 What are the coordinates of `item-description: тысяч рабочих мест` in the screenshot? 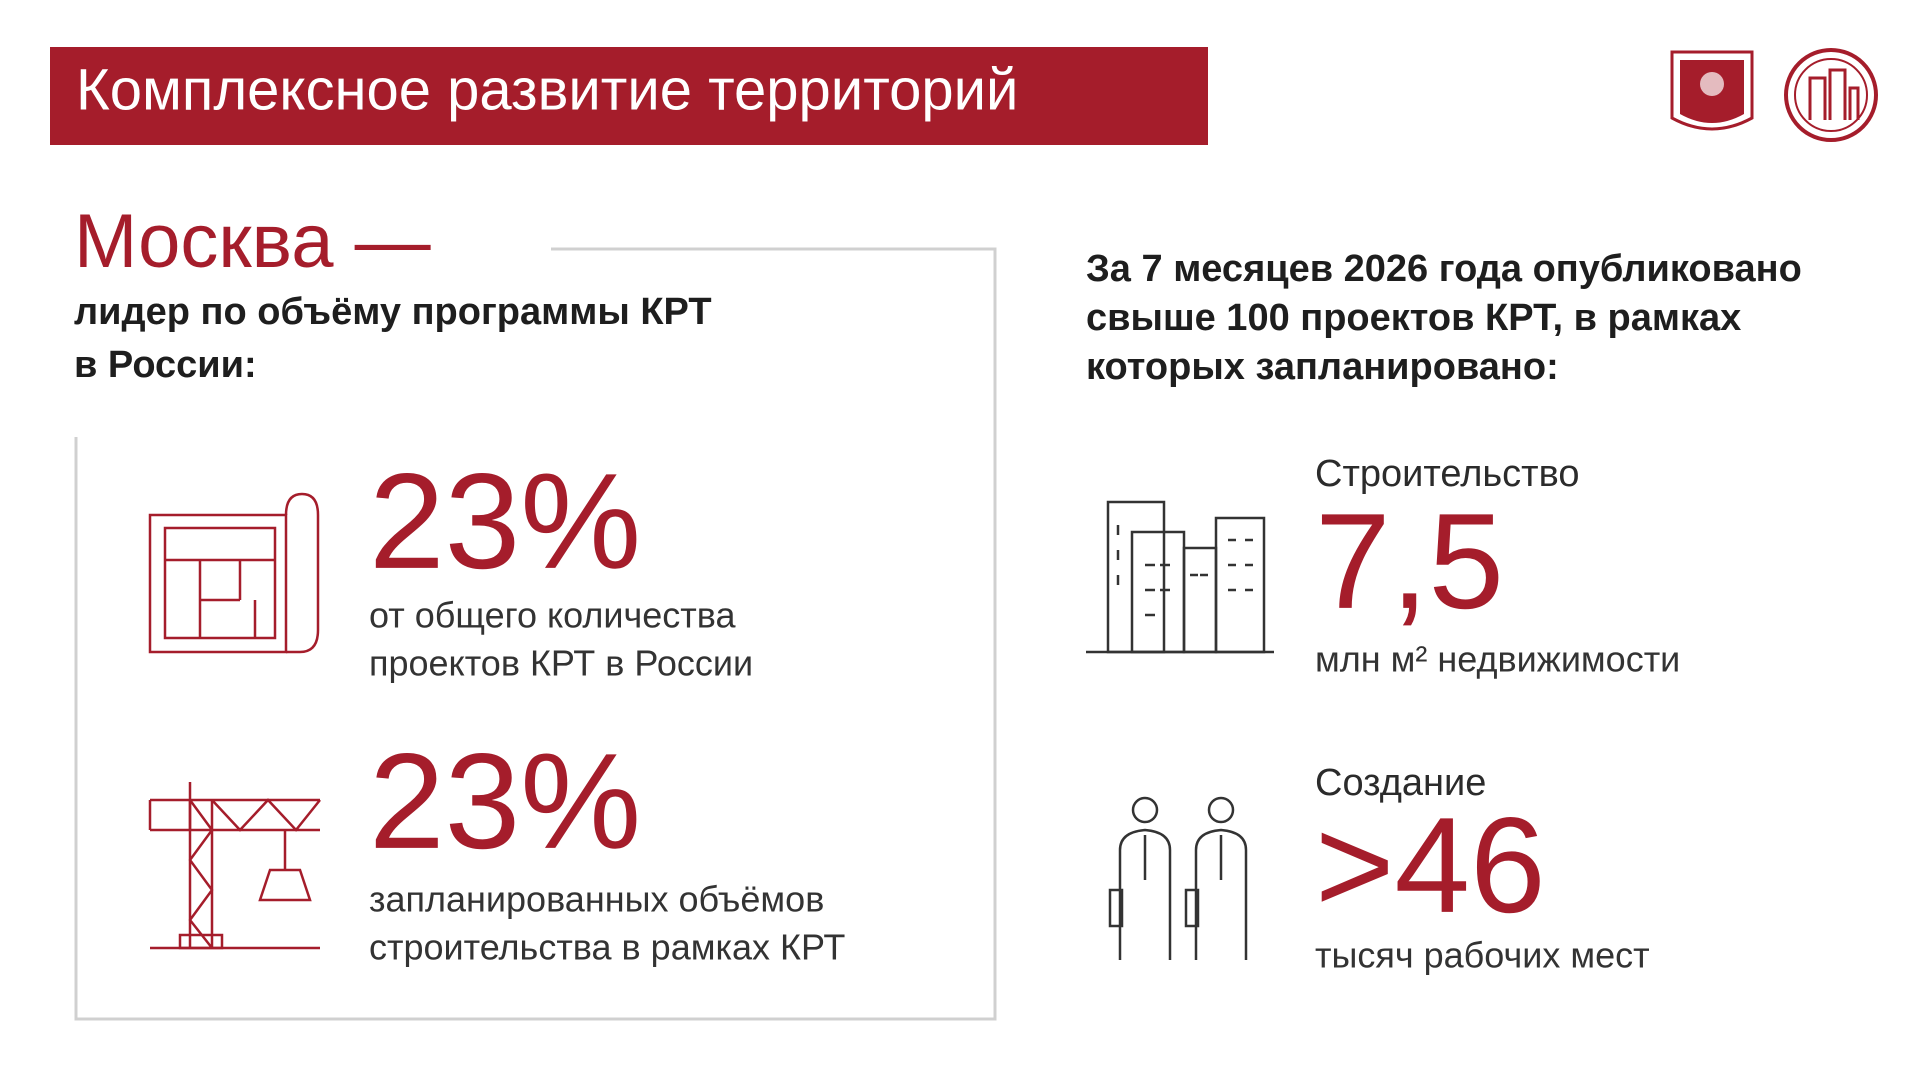 It's located at (1482, 955).